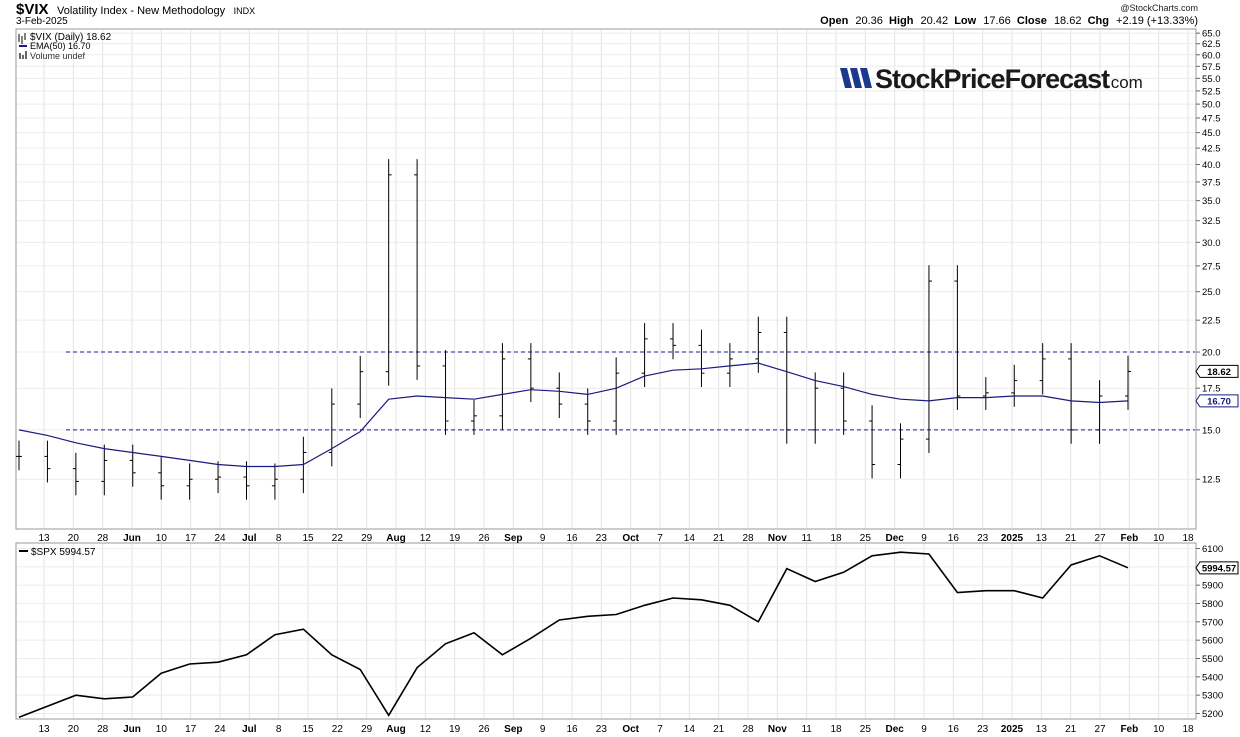  I want to click on ema-last-tag-text: 16.70, so click(1219, 401).